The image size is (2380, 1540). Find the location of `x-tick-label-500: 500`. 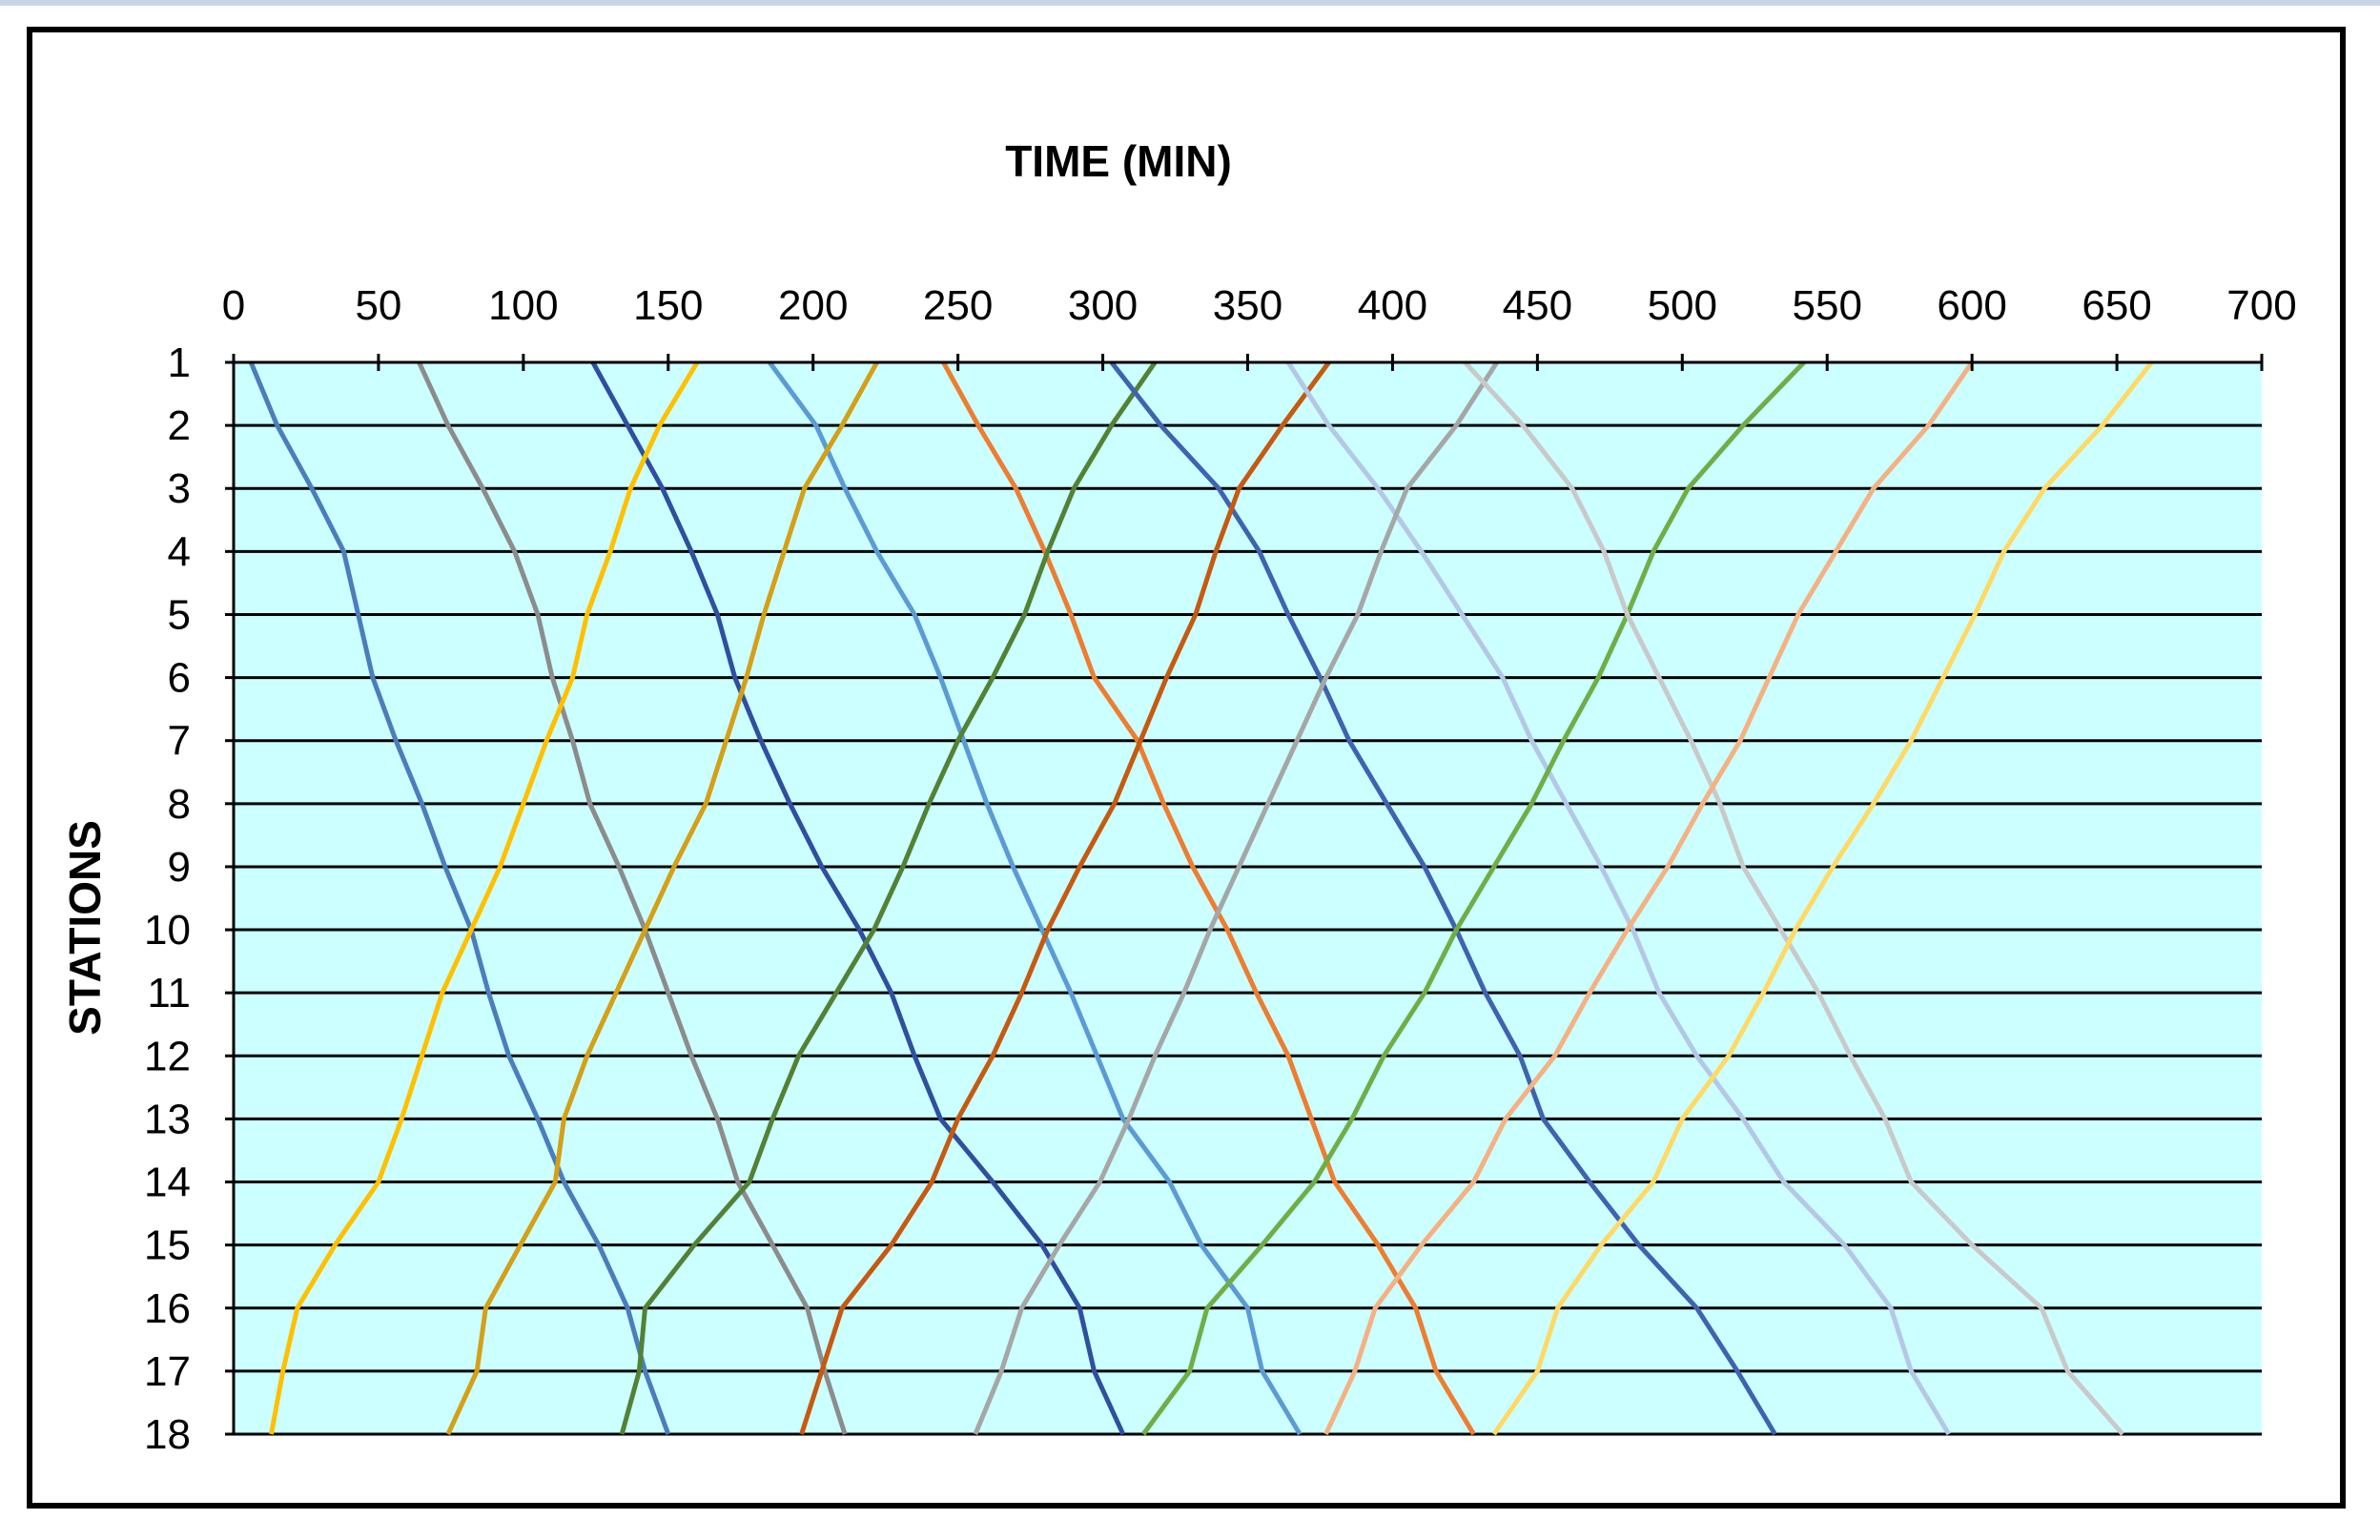

x-tick-label-500: 500 is located at coordinates (1683, 305).